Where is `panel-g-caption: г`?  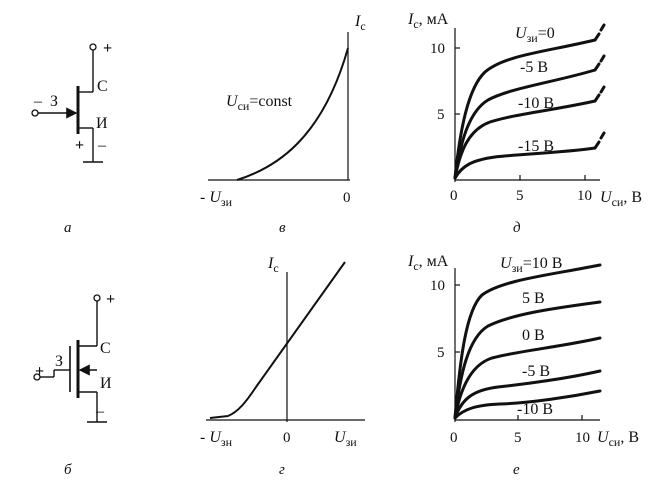
panel-g-caption: г is located at coordinates (282, 470).